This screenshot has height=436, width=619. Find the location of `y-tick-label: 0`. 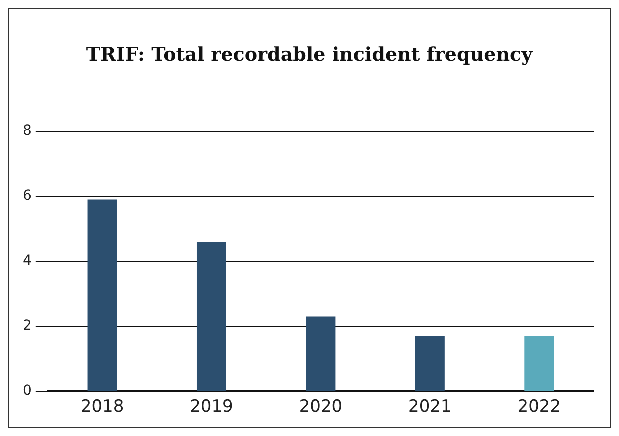

y-tick-label: 0 is located at coordinates (27, 391).